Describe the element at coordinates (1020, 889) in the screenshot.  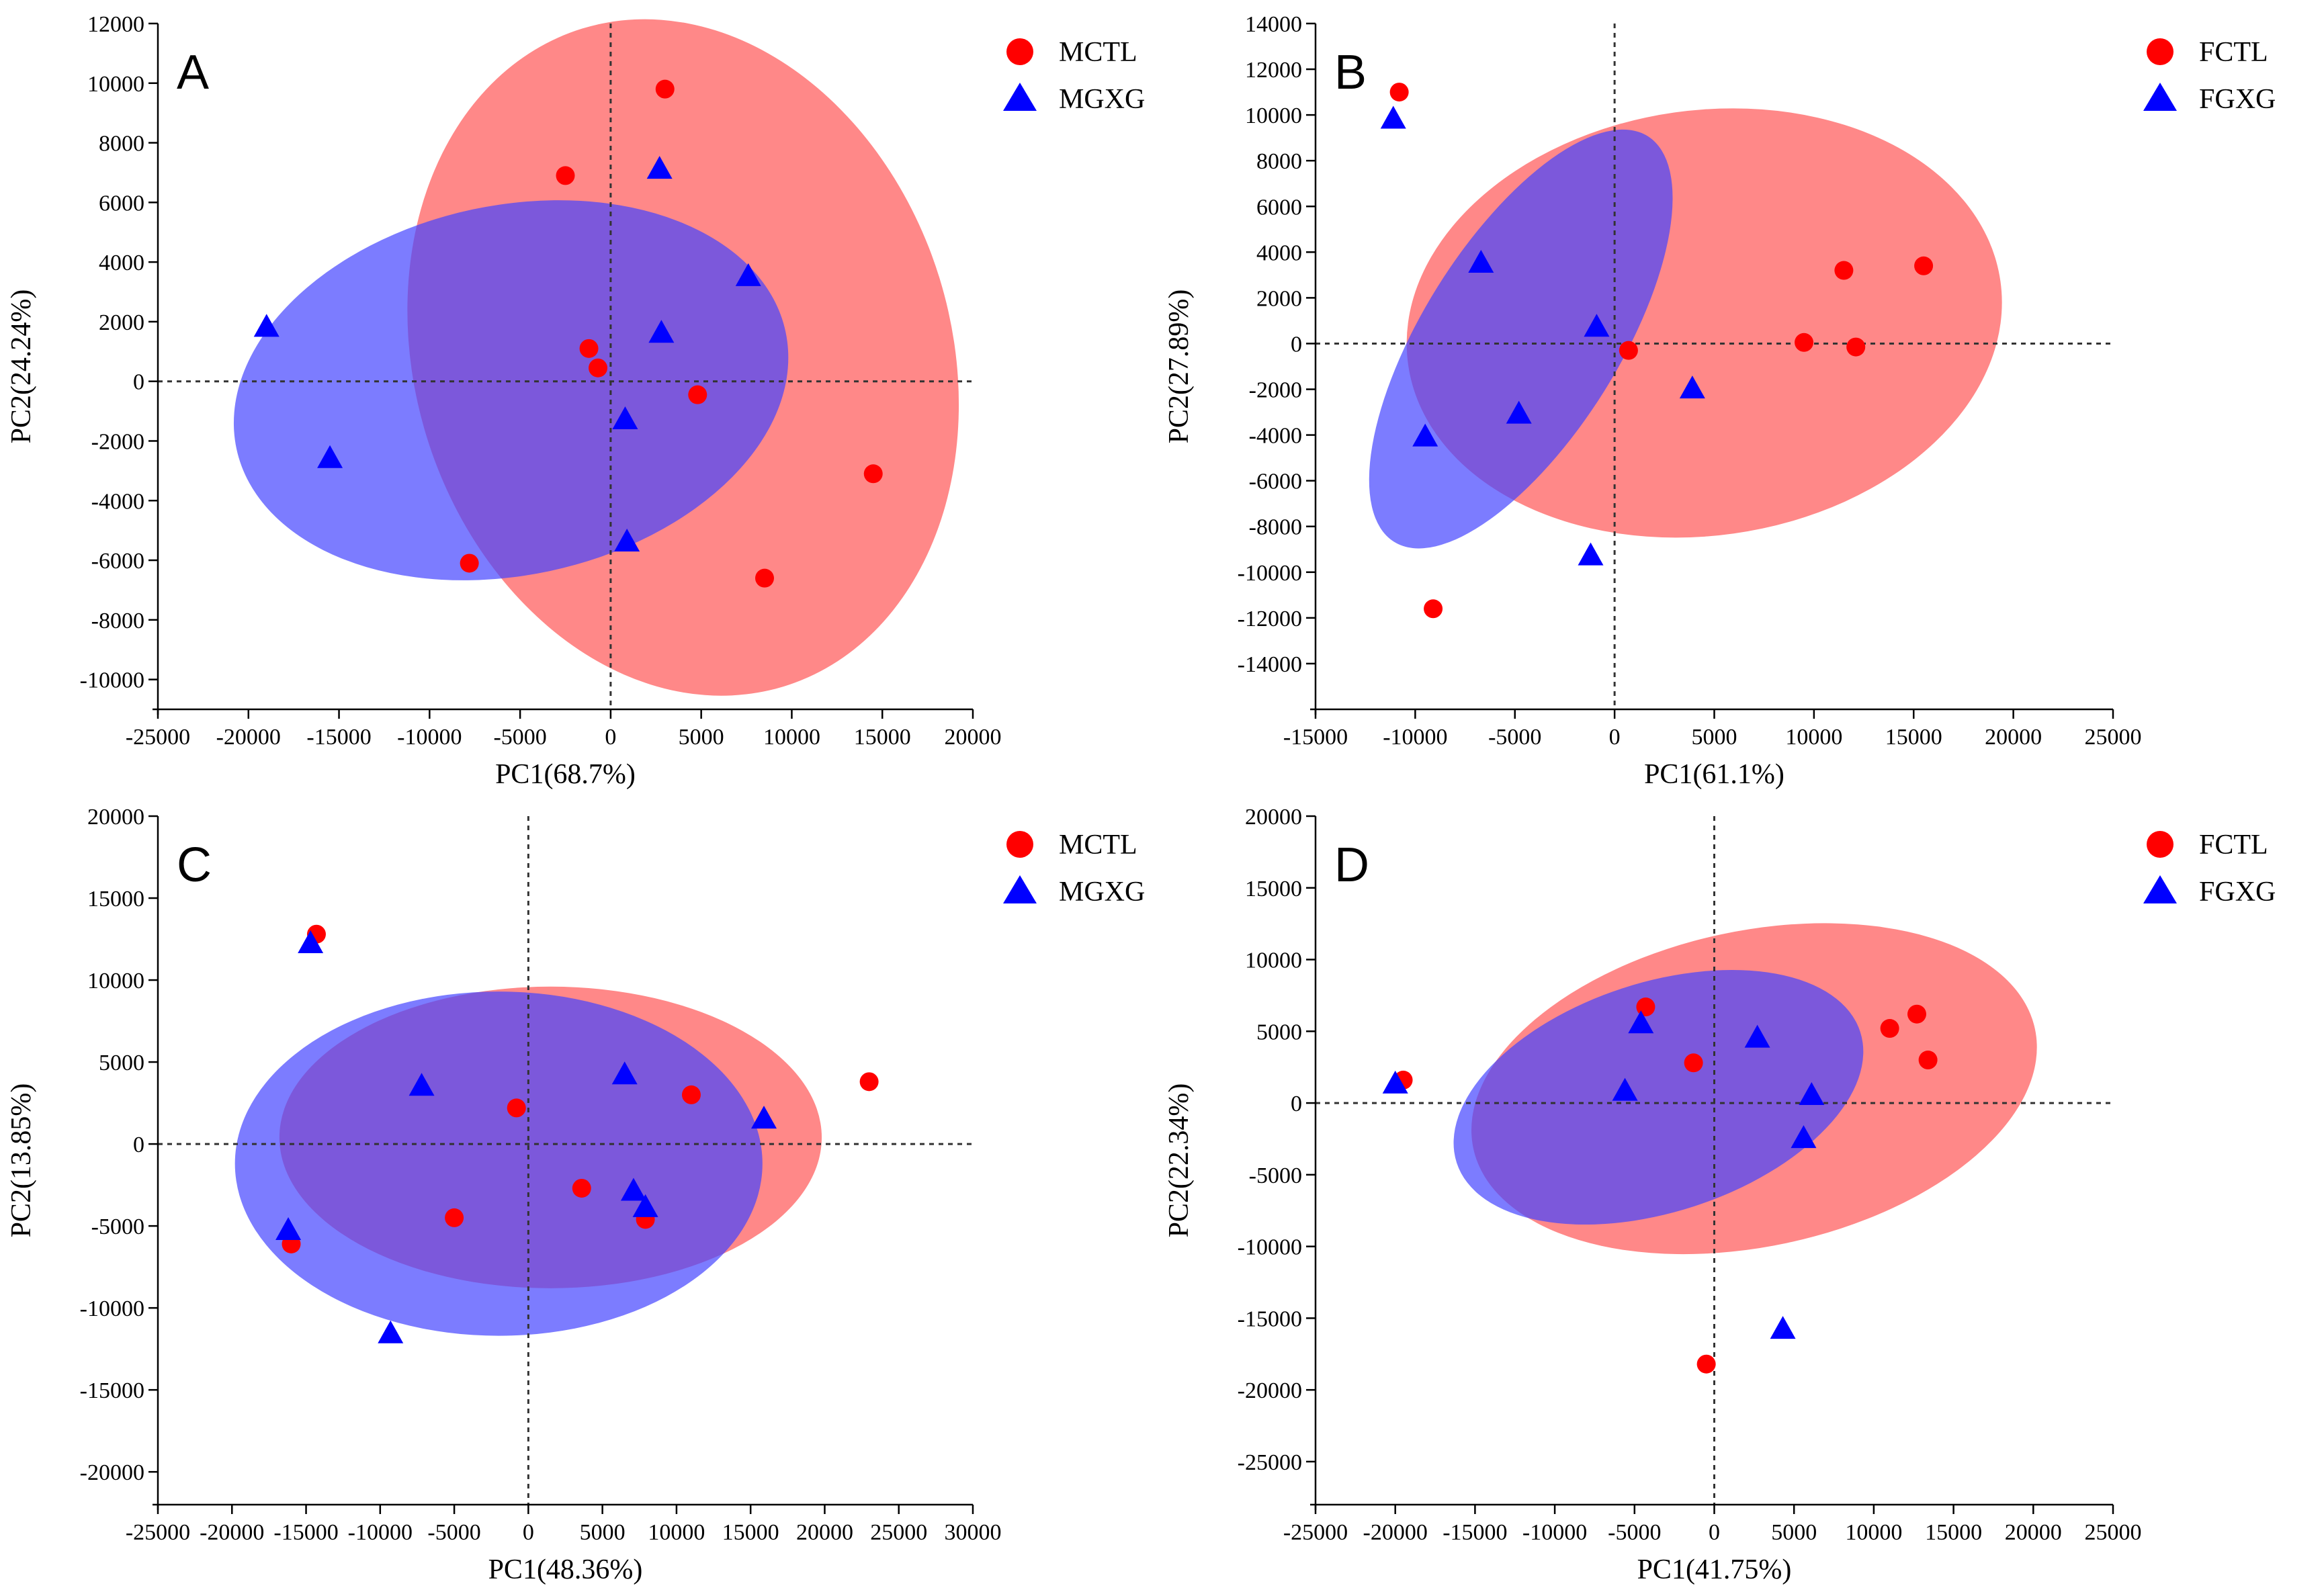
I see `legend-marker-mgxg` at that location.